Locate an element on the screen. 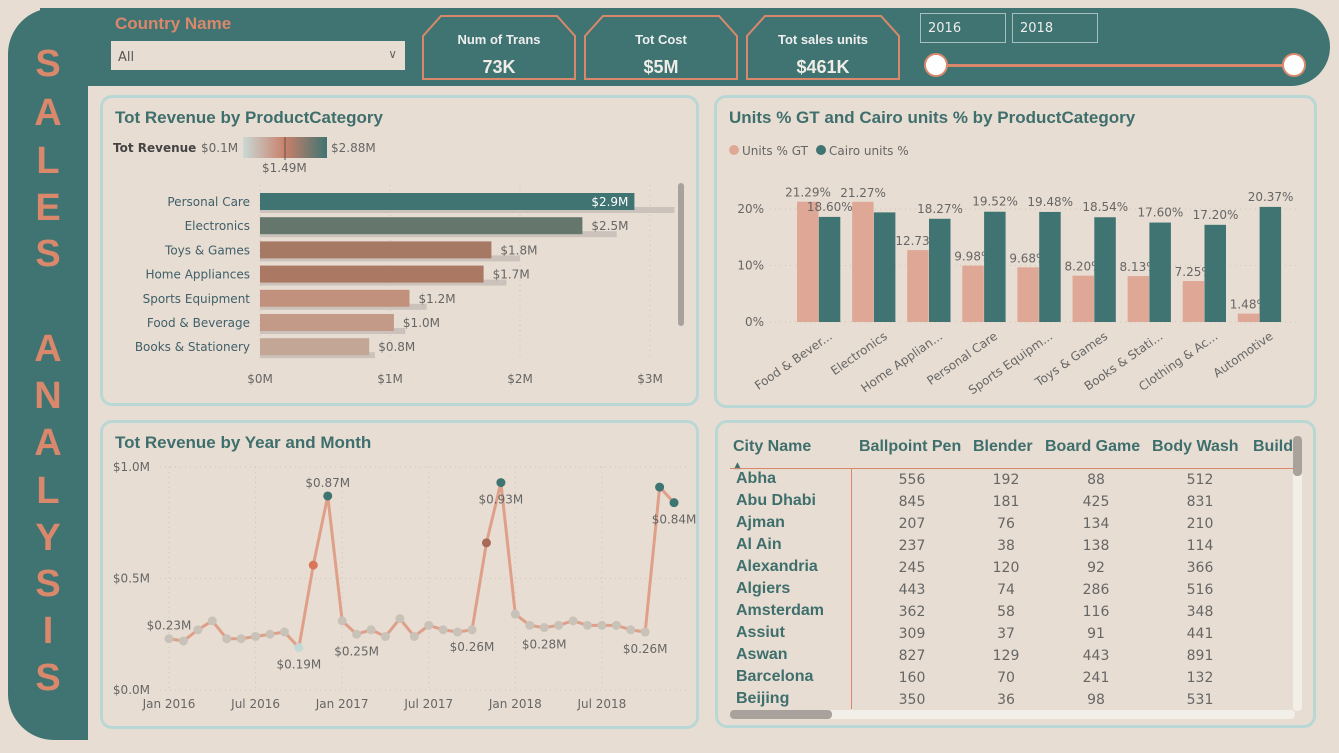  table-cell: 845 is located at coordinates (912, 502).